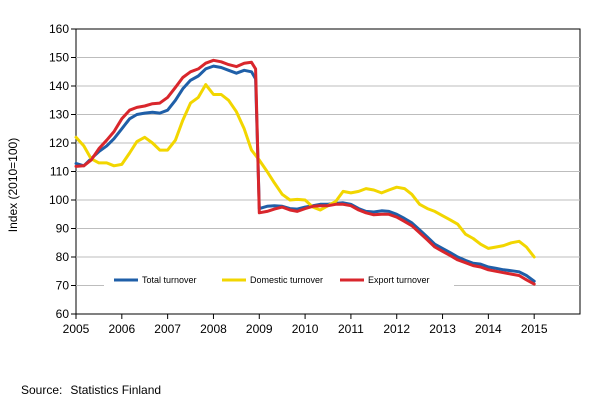 Image resolution: width=605 pixels, height=416 pixels. What do you see at coordinates (399, 280) in the screenshot?
I see `legend-label-export-turnover: Export turnover` at bounding box center [399, 280].